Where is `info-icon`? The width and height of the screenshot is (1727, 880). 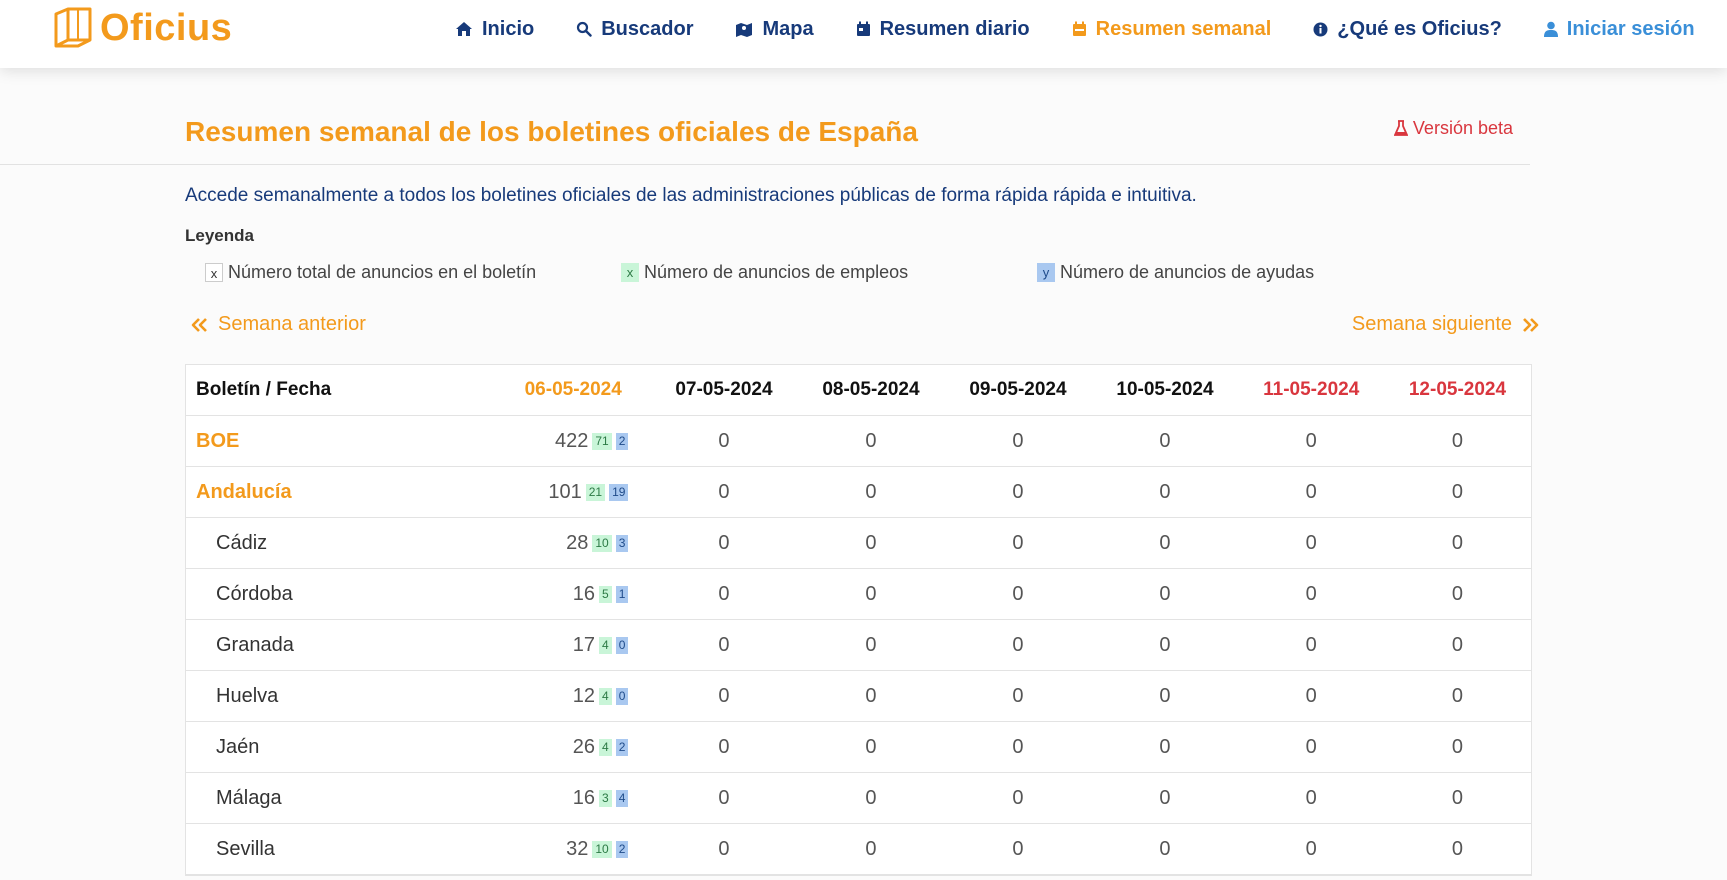 info-icon is located at coordinates (1320, 29).